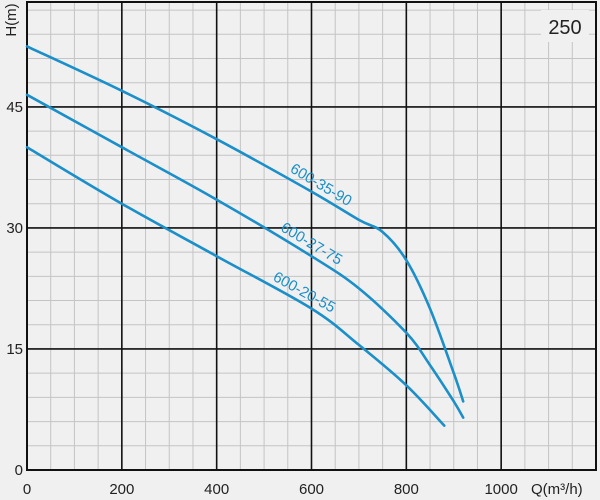 The height and width of the screenshot is (500, 600). What do you see at coordinates (311, 489) in the screenshot?
I see `x-tick-label: 600` at bounding box center [311, 489].